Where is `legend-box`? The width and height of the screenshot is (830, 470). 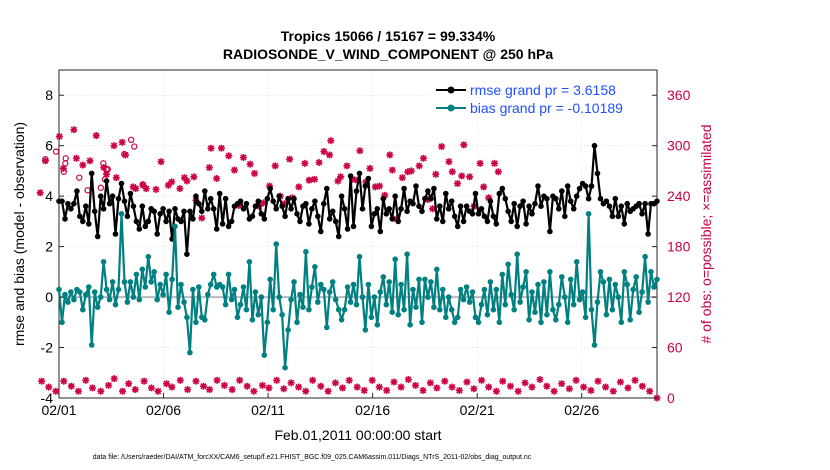
legend-box is located at coordinates (540, 97).